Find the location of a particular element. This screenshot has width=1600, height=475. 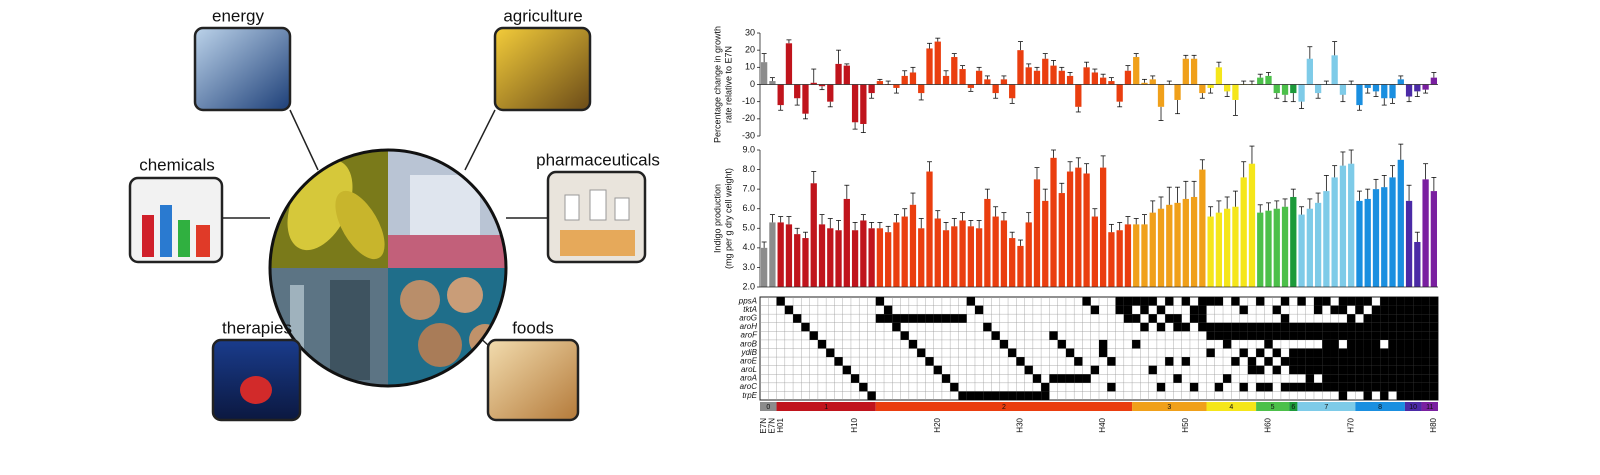

y-tick-label: 3.0 is located at coordinates (748, 267).